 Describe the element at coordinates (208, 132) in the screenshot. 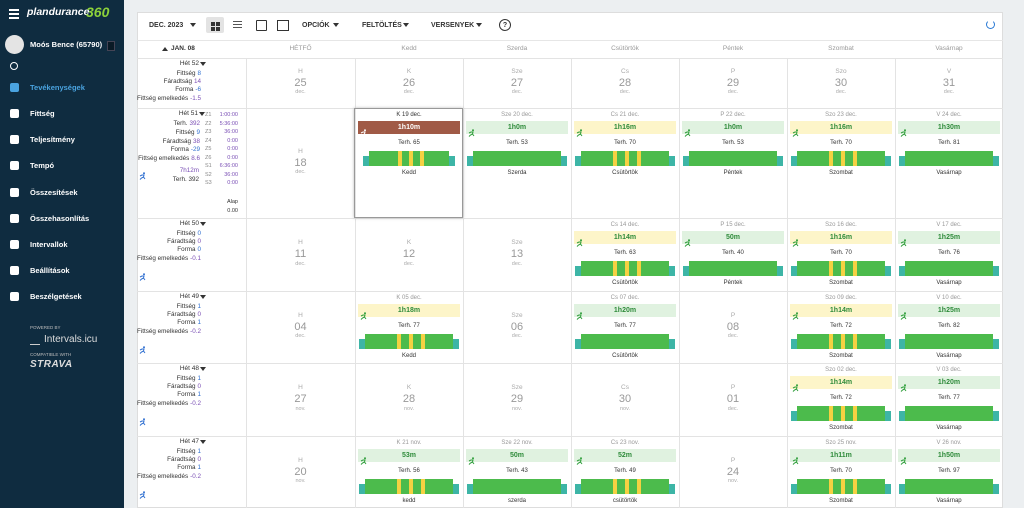

I see `zone-label: Z3` at that location.